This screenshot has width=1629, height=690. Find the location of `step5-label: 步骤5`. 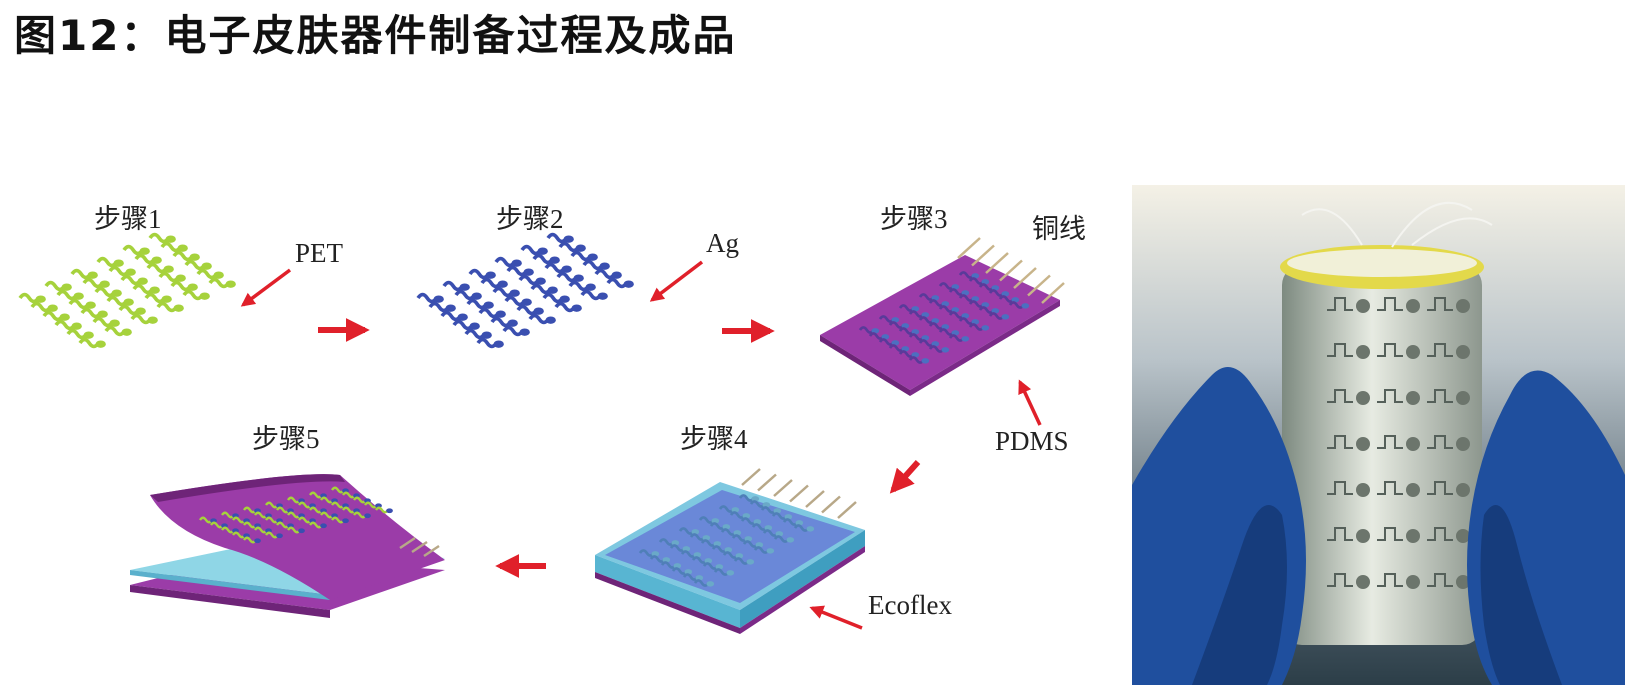

step5-label: 步骤5 is located at coordinates (286, 439).